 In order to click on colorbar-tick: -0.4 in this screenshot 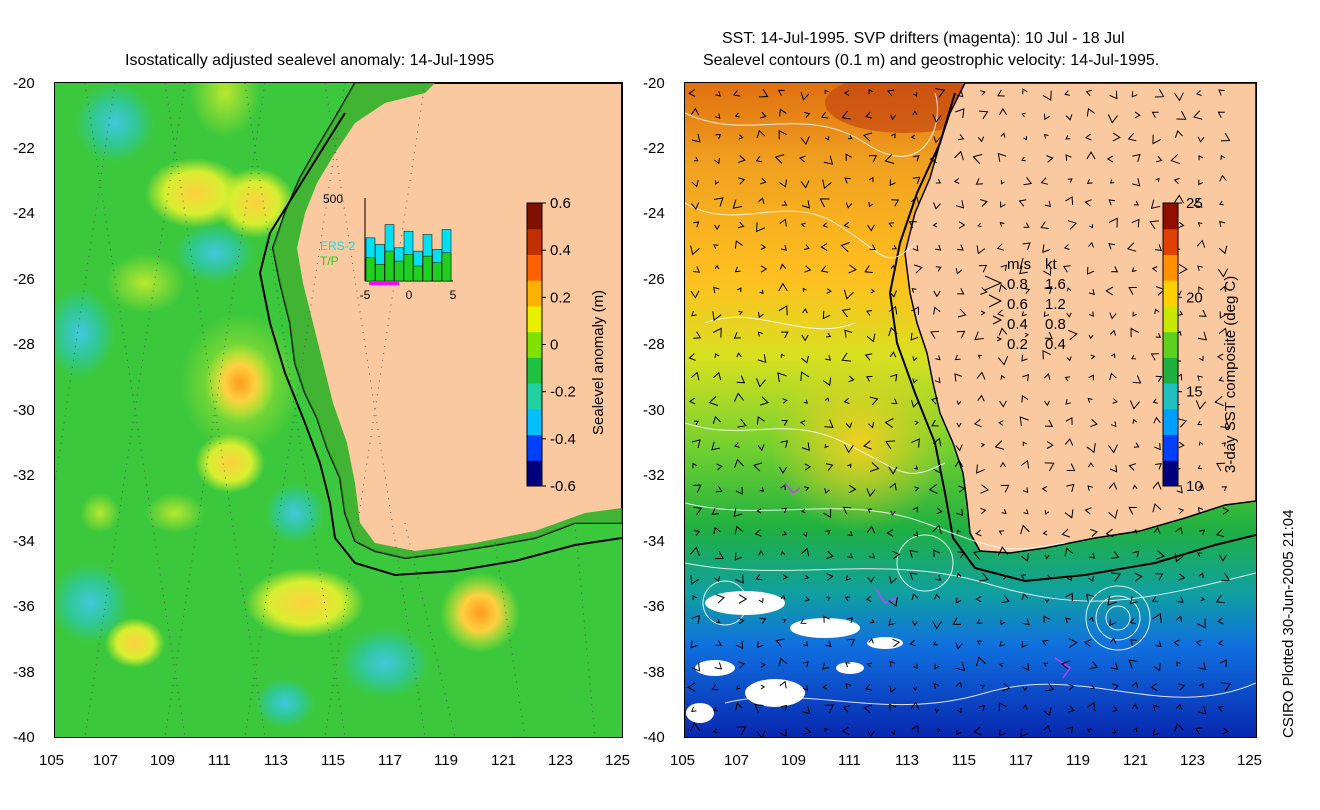, I will do `click(563, 439)`.